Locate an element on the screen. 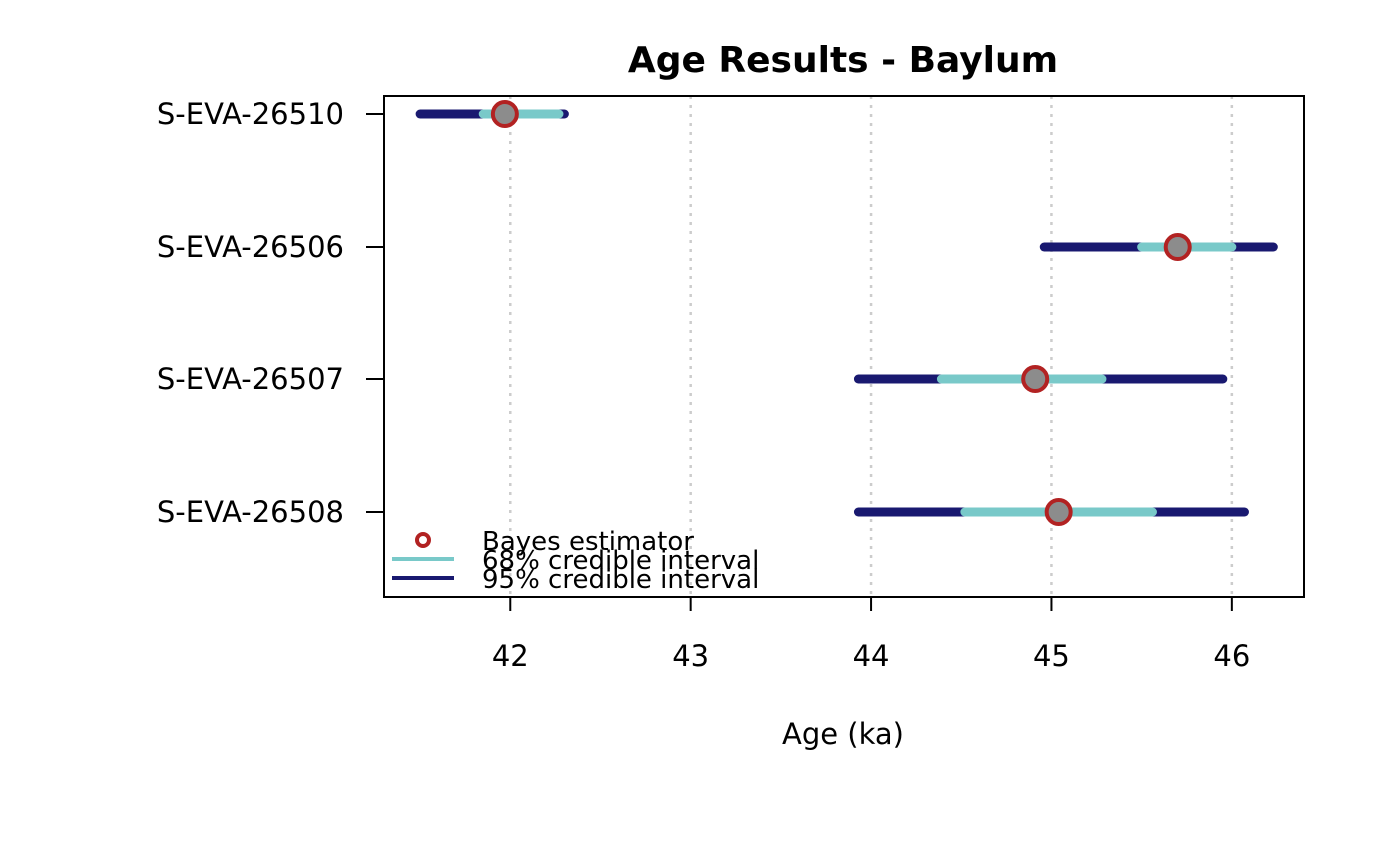  sample-label: S-EVA-26506 is located at coordinates (250, 247).